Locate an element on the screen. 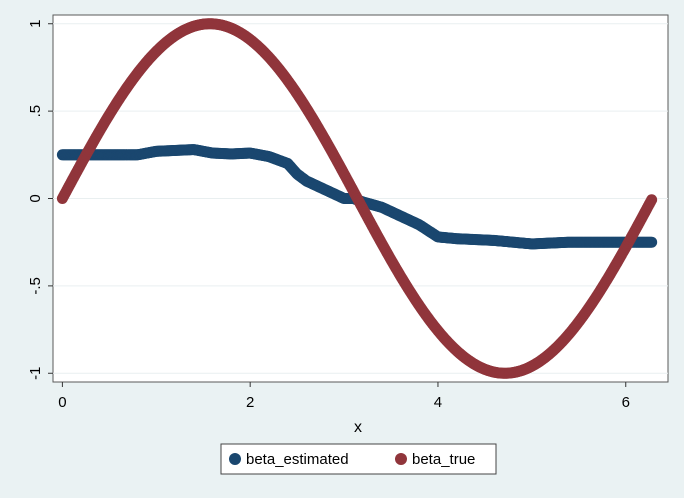 This screenshot has width=684, height=498. x-axis: 0 2 4 6 is located at coordinates (344, 396).